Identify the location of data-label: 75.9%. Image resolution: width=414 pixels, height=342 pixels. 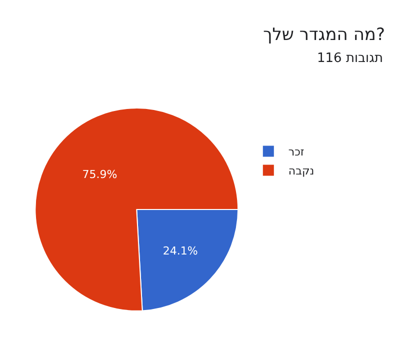
(100, 175).